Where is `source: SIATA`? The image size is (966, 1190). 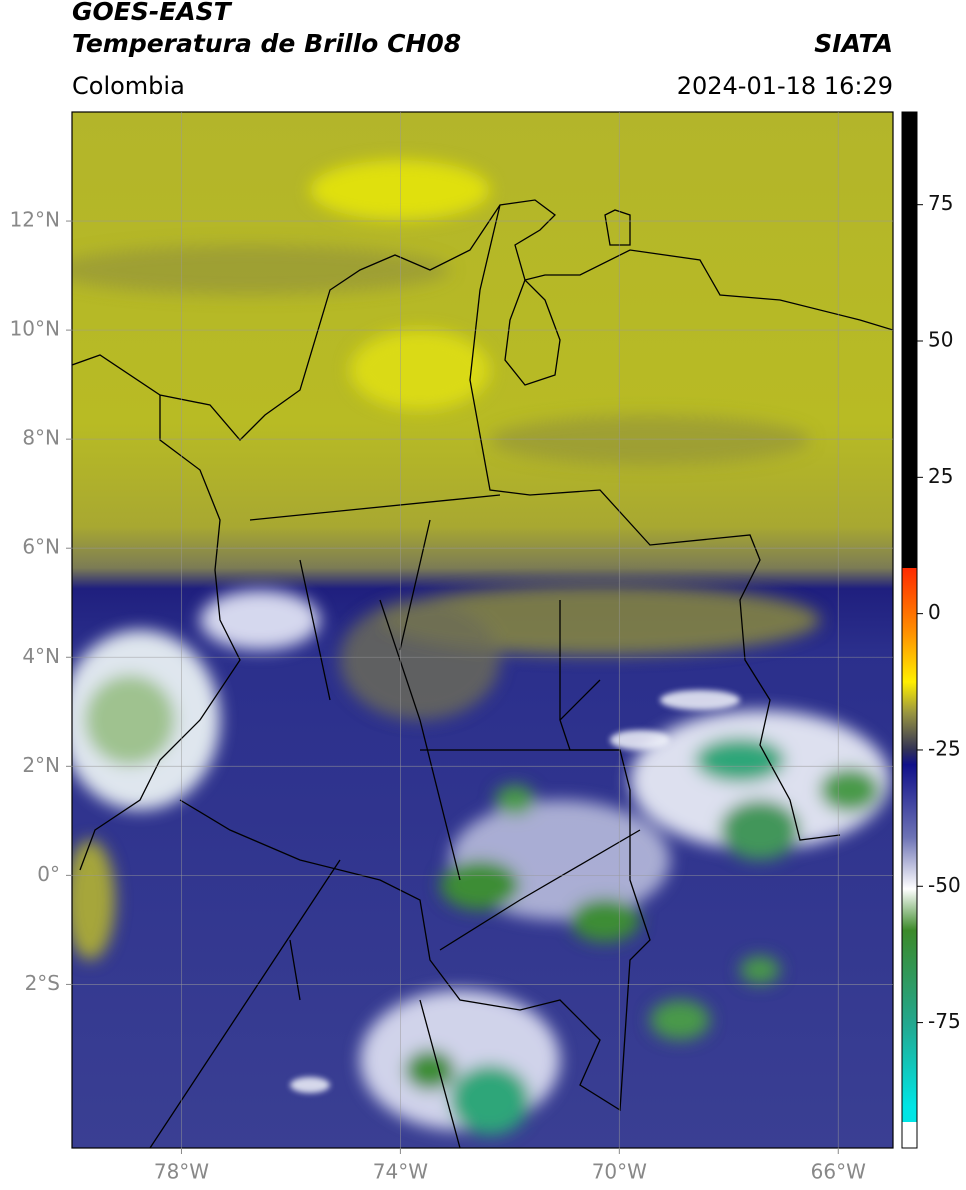
source: SIATA is located at coordinates (853, 43).